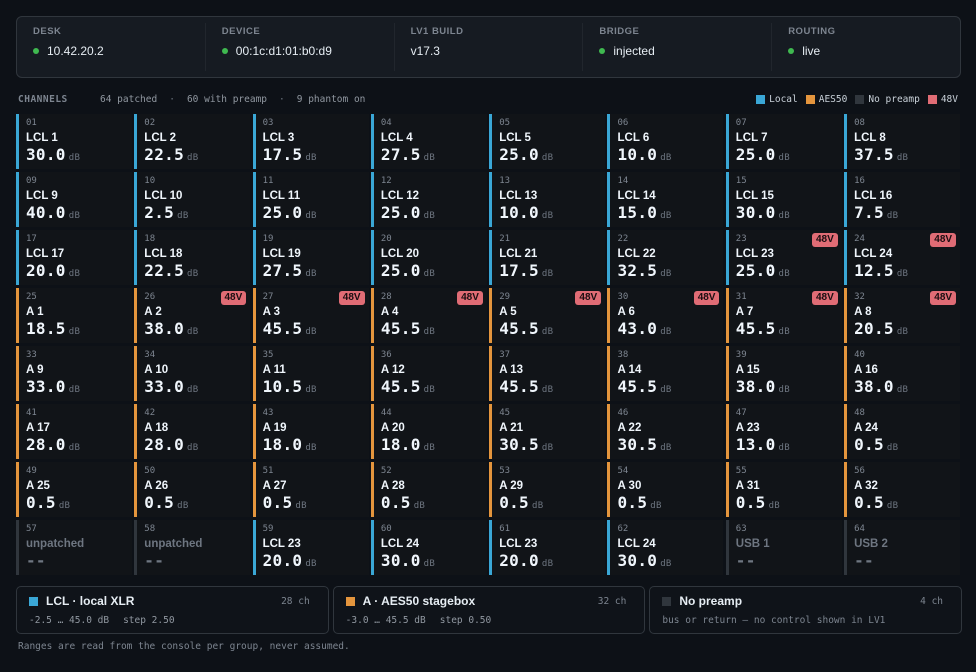 The height and width of the screenshot is (672, 976). I want to click on group-range-text: -3.0 … 45.5 dB, so click(385, 620).